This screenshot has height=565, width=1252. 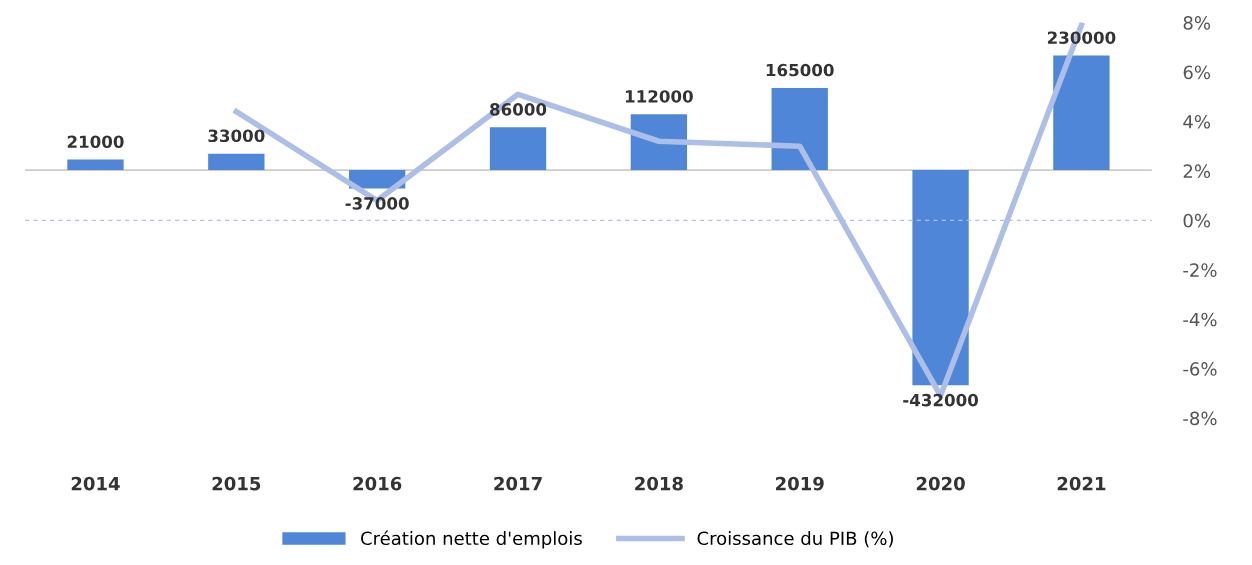 I want to click on y2-tick-label: -2%, so click(x=1200, y=270).